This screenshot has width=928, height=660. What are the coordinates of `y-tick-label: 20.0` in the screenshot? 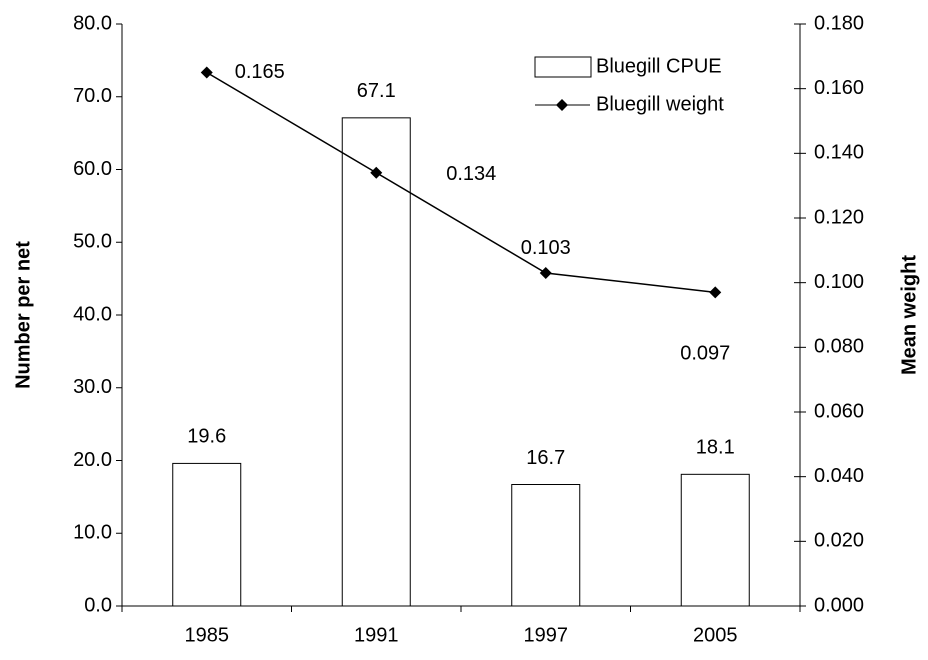 It's located at (92, 460).